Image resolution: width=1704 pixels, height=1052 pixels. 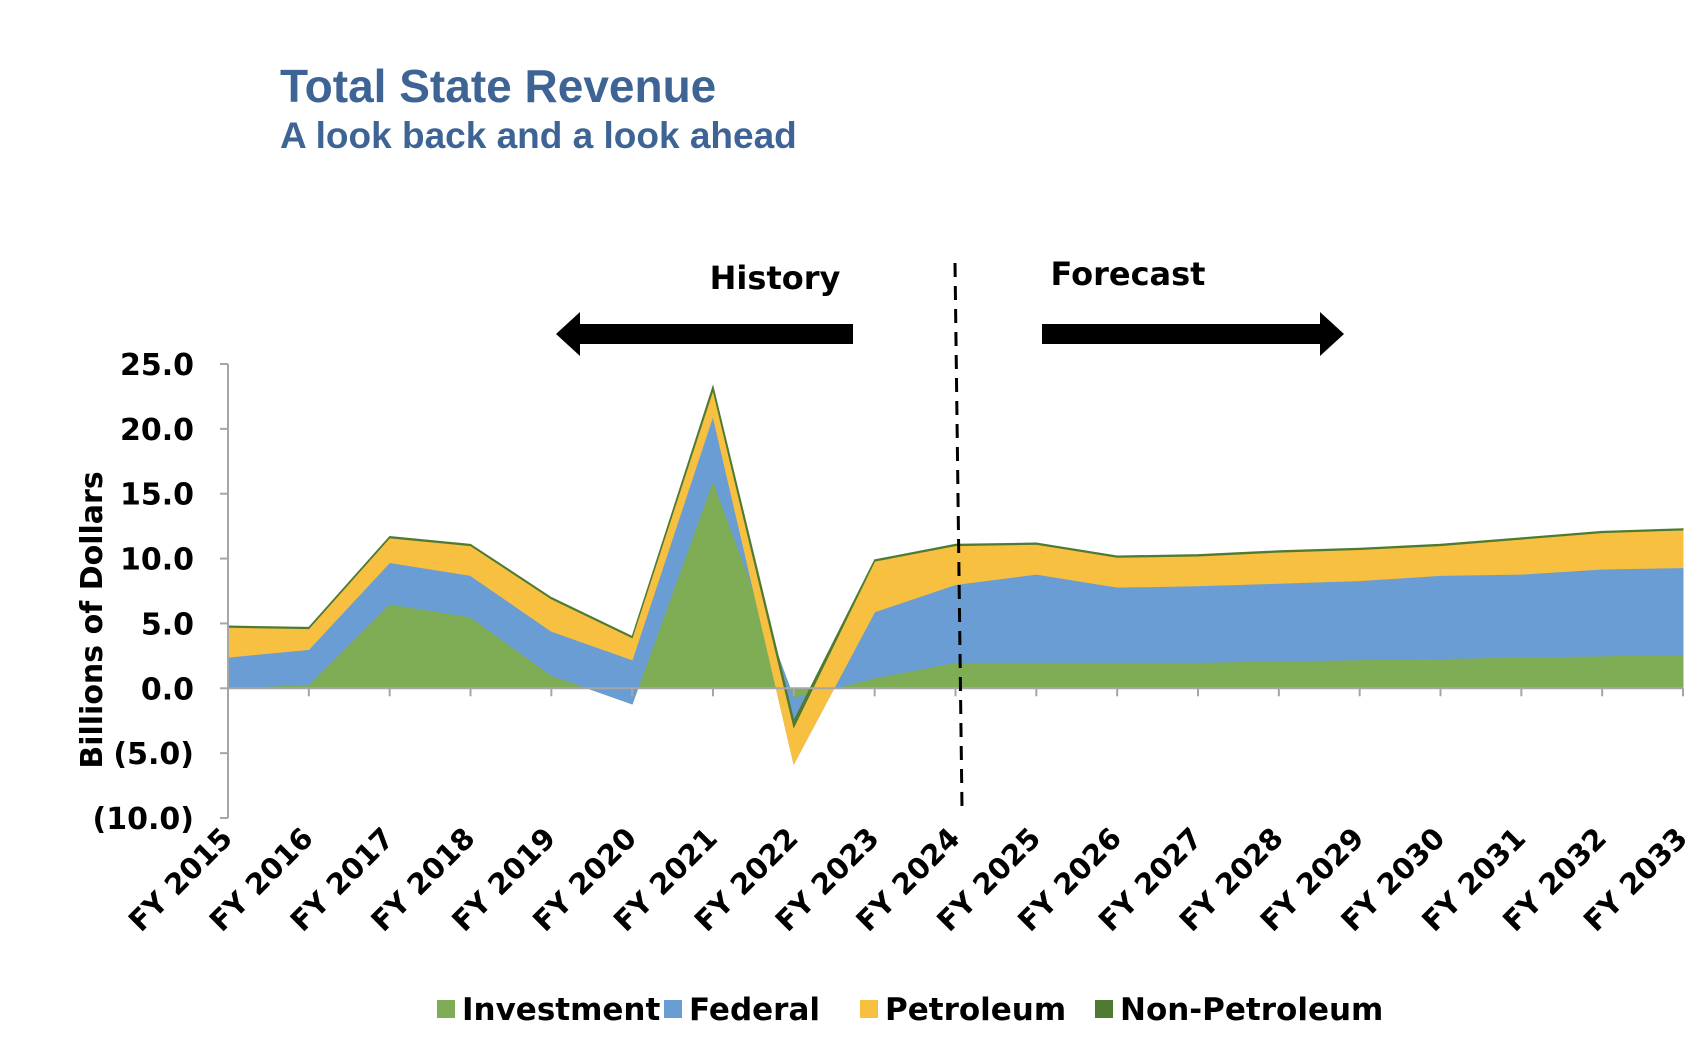 What do you see at coordinates (1104, 1009) in the screenshot?
I see `legend-swatch-non-petroleum` at bounding box center [1104, 1009].